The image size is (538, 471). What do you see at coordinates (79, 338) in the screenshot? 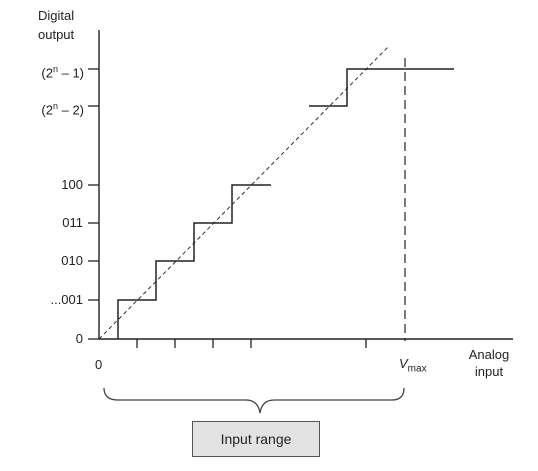
I see `y-tick-label-0: 0` at bounding box center [79, 338].